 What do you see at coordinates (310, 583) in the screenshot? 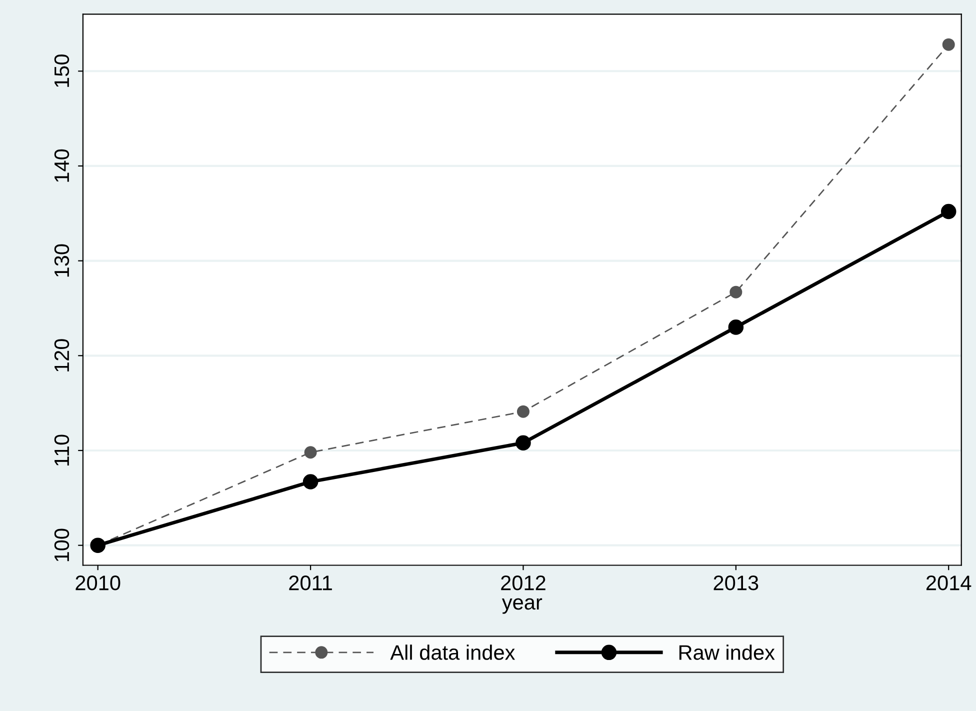
I see `x-tick-label: 2011` at bounding box center [310, 583].